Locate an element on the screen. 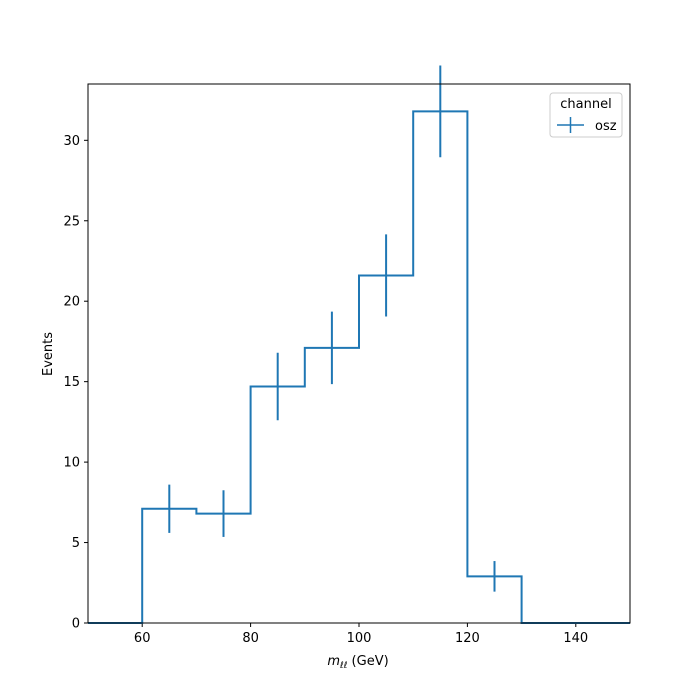 The height and width of the screenshot is (700, 700). y-axis-ticks: 0 5 10 15 20 25 30 is located at coordinates (75, 383).